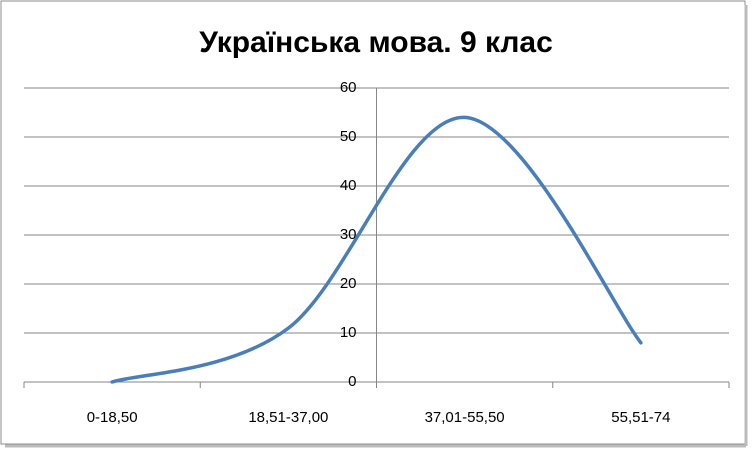  I want to click on y-tick-label: 0, so click(352, 381).